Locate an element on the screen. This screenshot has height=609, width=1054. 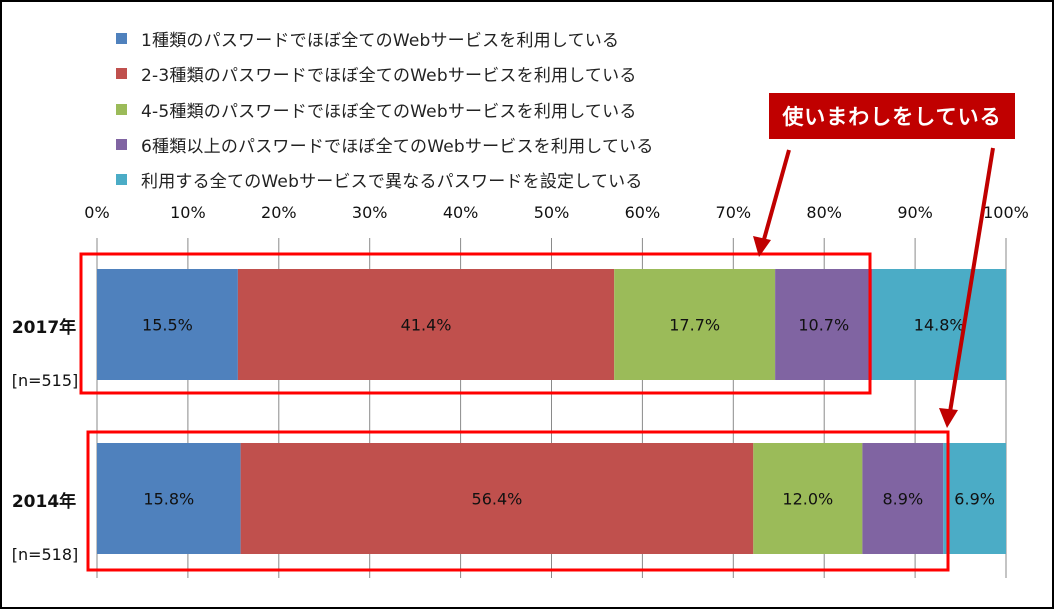
sample-size-label: [n=515] is located at coordinates (45, 380).